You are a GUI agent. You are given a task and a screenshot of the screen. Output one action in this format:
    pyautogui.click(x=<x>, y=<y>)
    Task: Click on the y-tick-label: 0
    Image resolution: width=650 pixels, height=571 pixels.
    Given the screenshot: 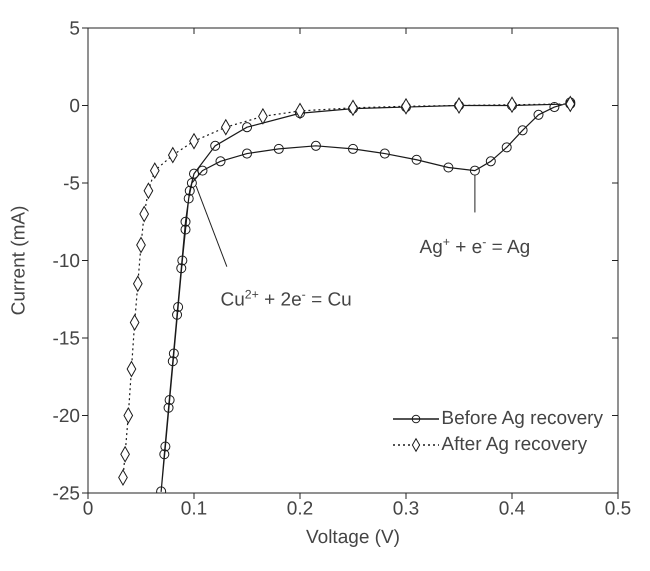 What is the action you would take?
    pyautogui.click(x=74, y=107)
    